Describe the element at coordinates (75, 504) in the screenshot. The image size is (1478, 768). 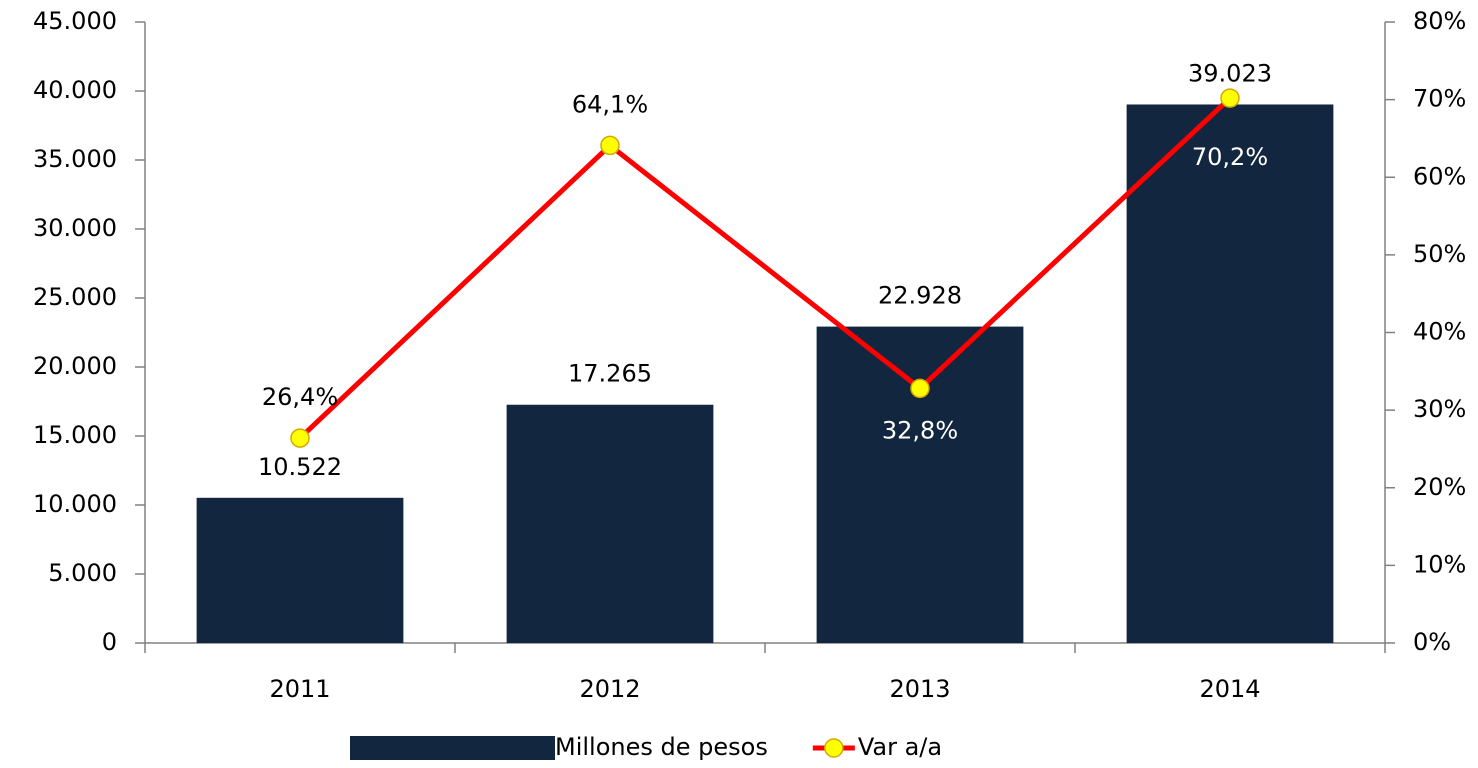
I see `y-tick-label: 10.000` at that location.